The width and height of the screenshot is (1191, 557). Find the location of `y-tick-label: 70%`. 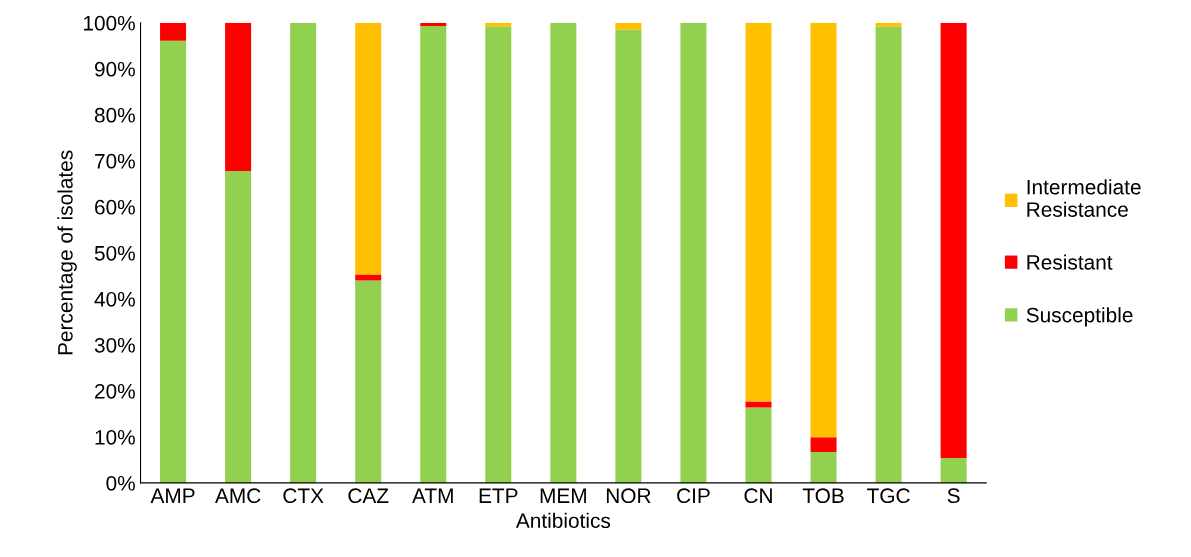

y-tick-label: 70% is located at coordinates (115, 161).